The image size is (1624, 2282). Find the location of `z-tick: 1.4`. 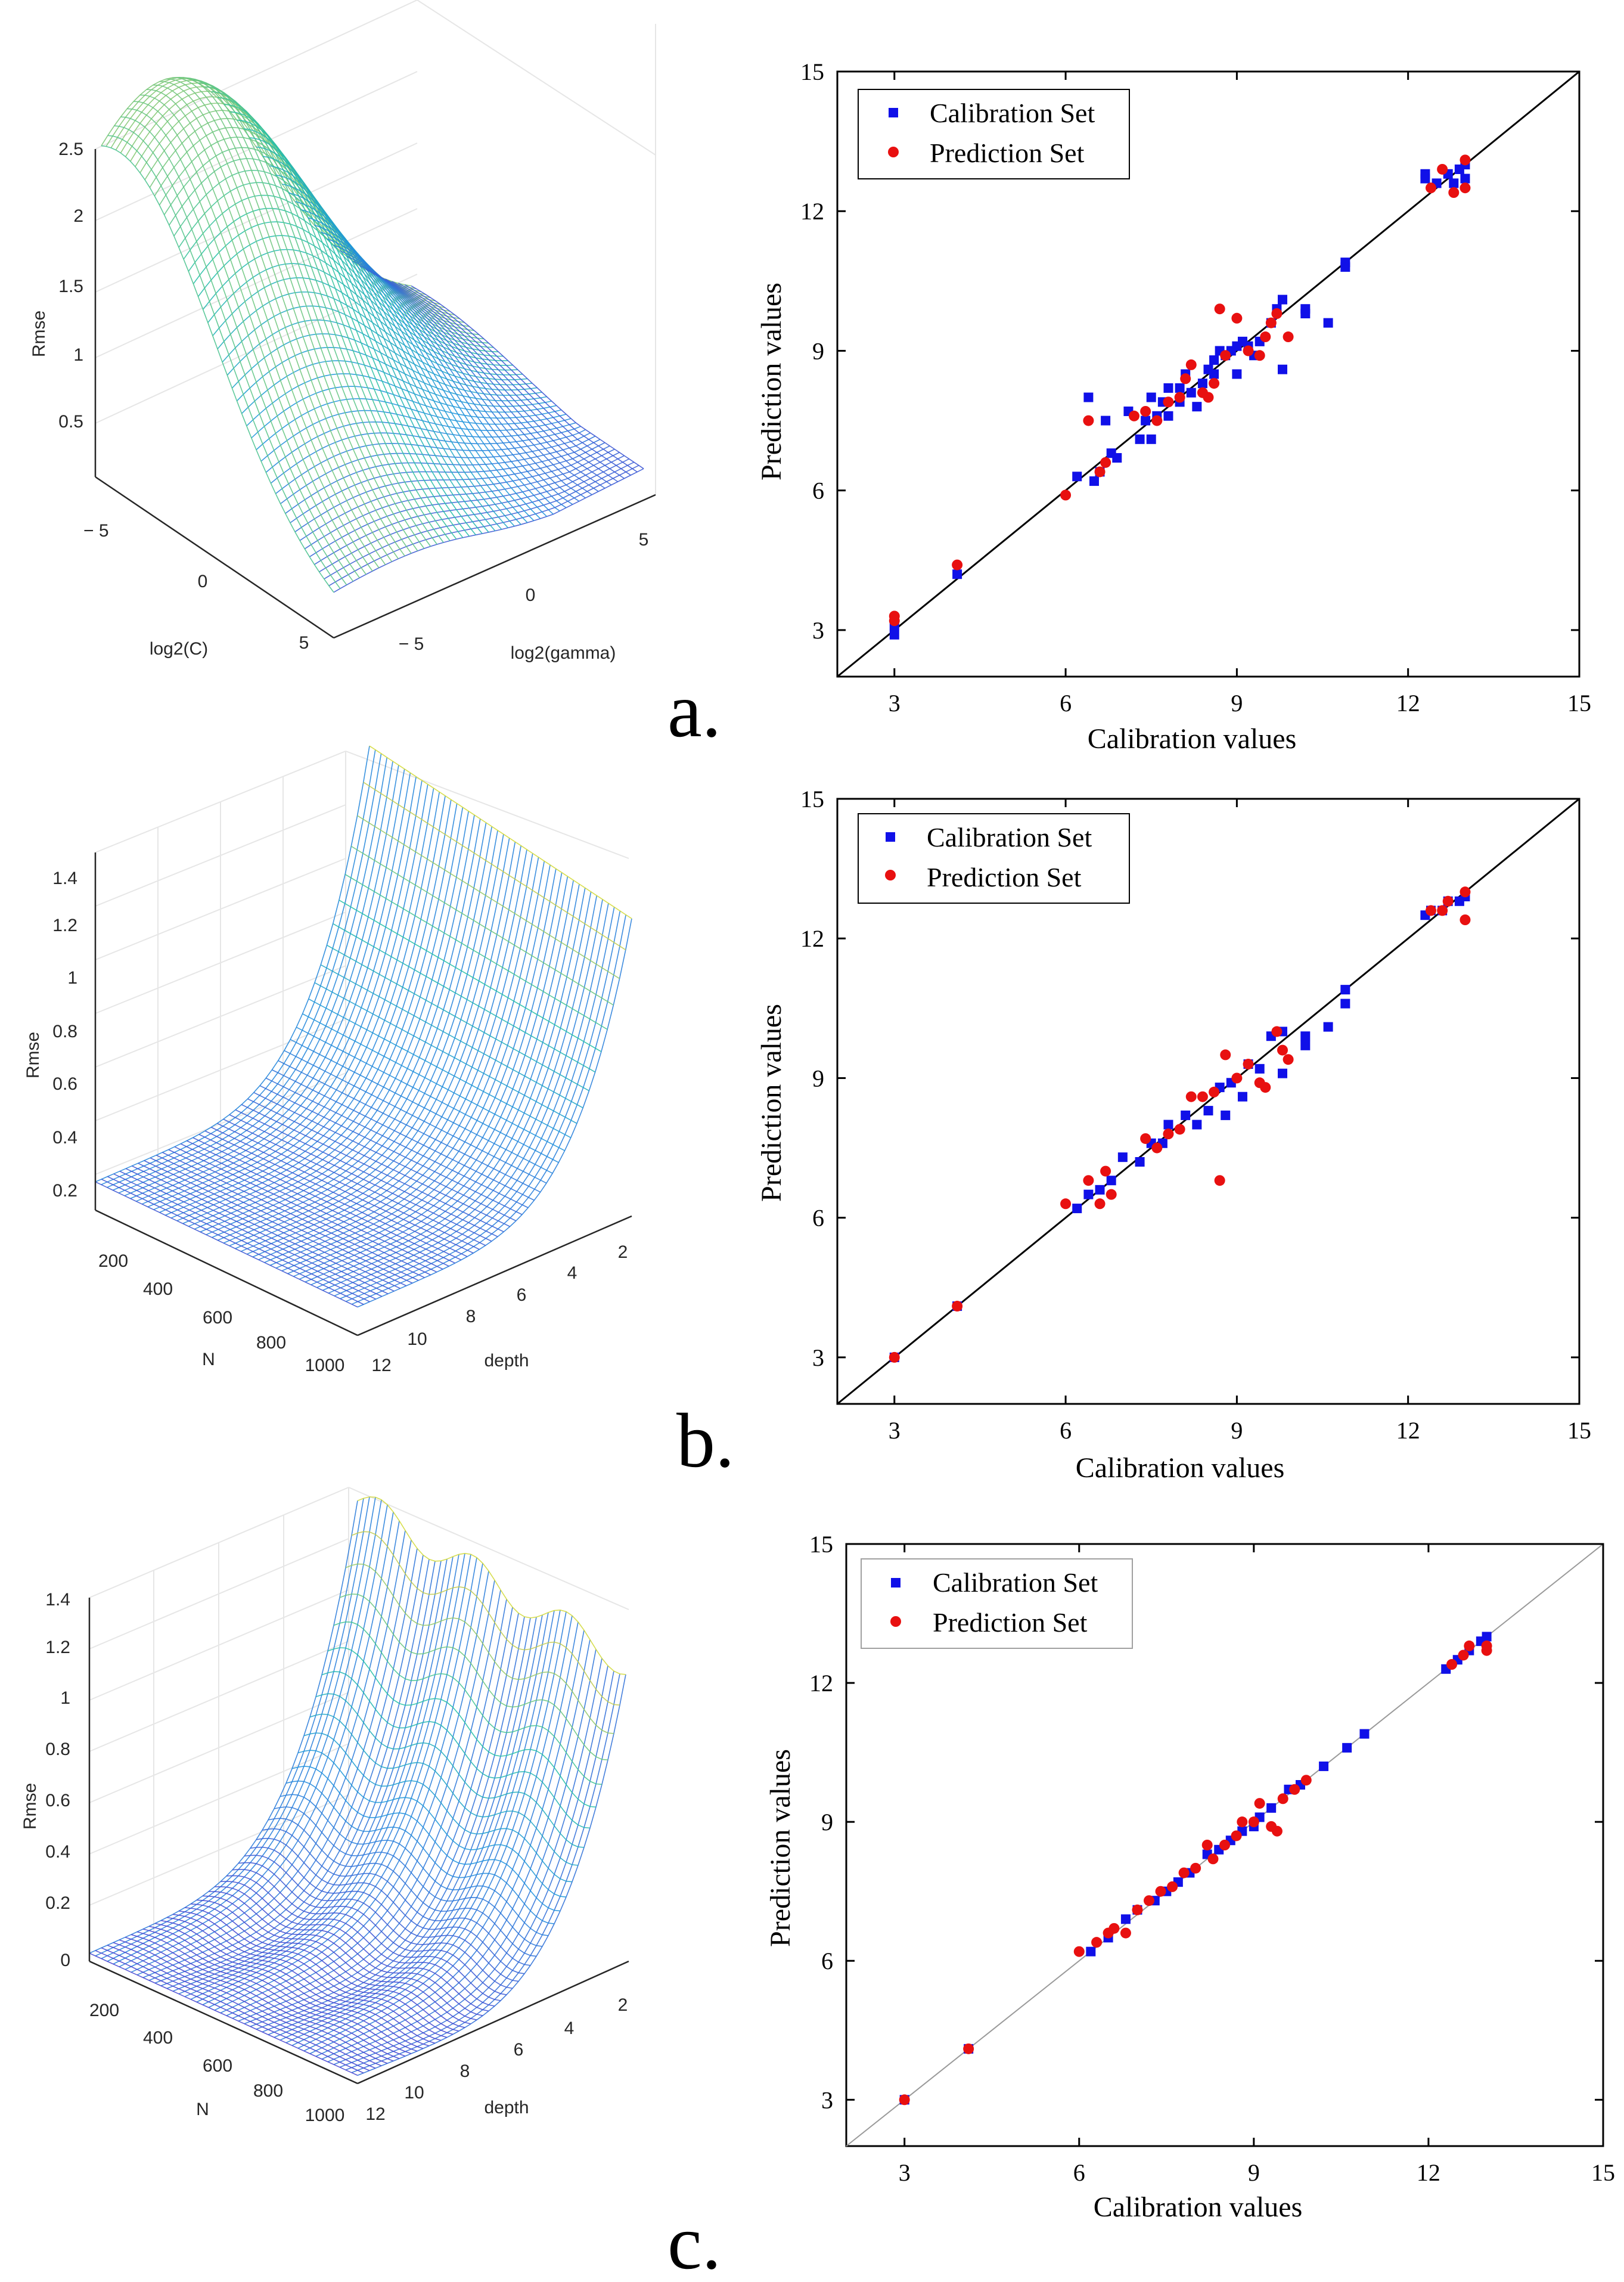

z-tick: 1.4 is located at coordinates (57, 1600).